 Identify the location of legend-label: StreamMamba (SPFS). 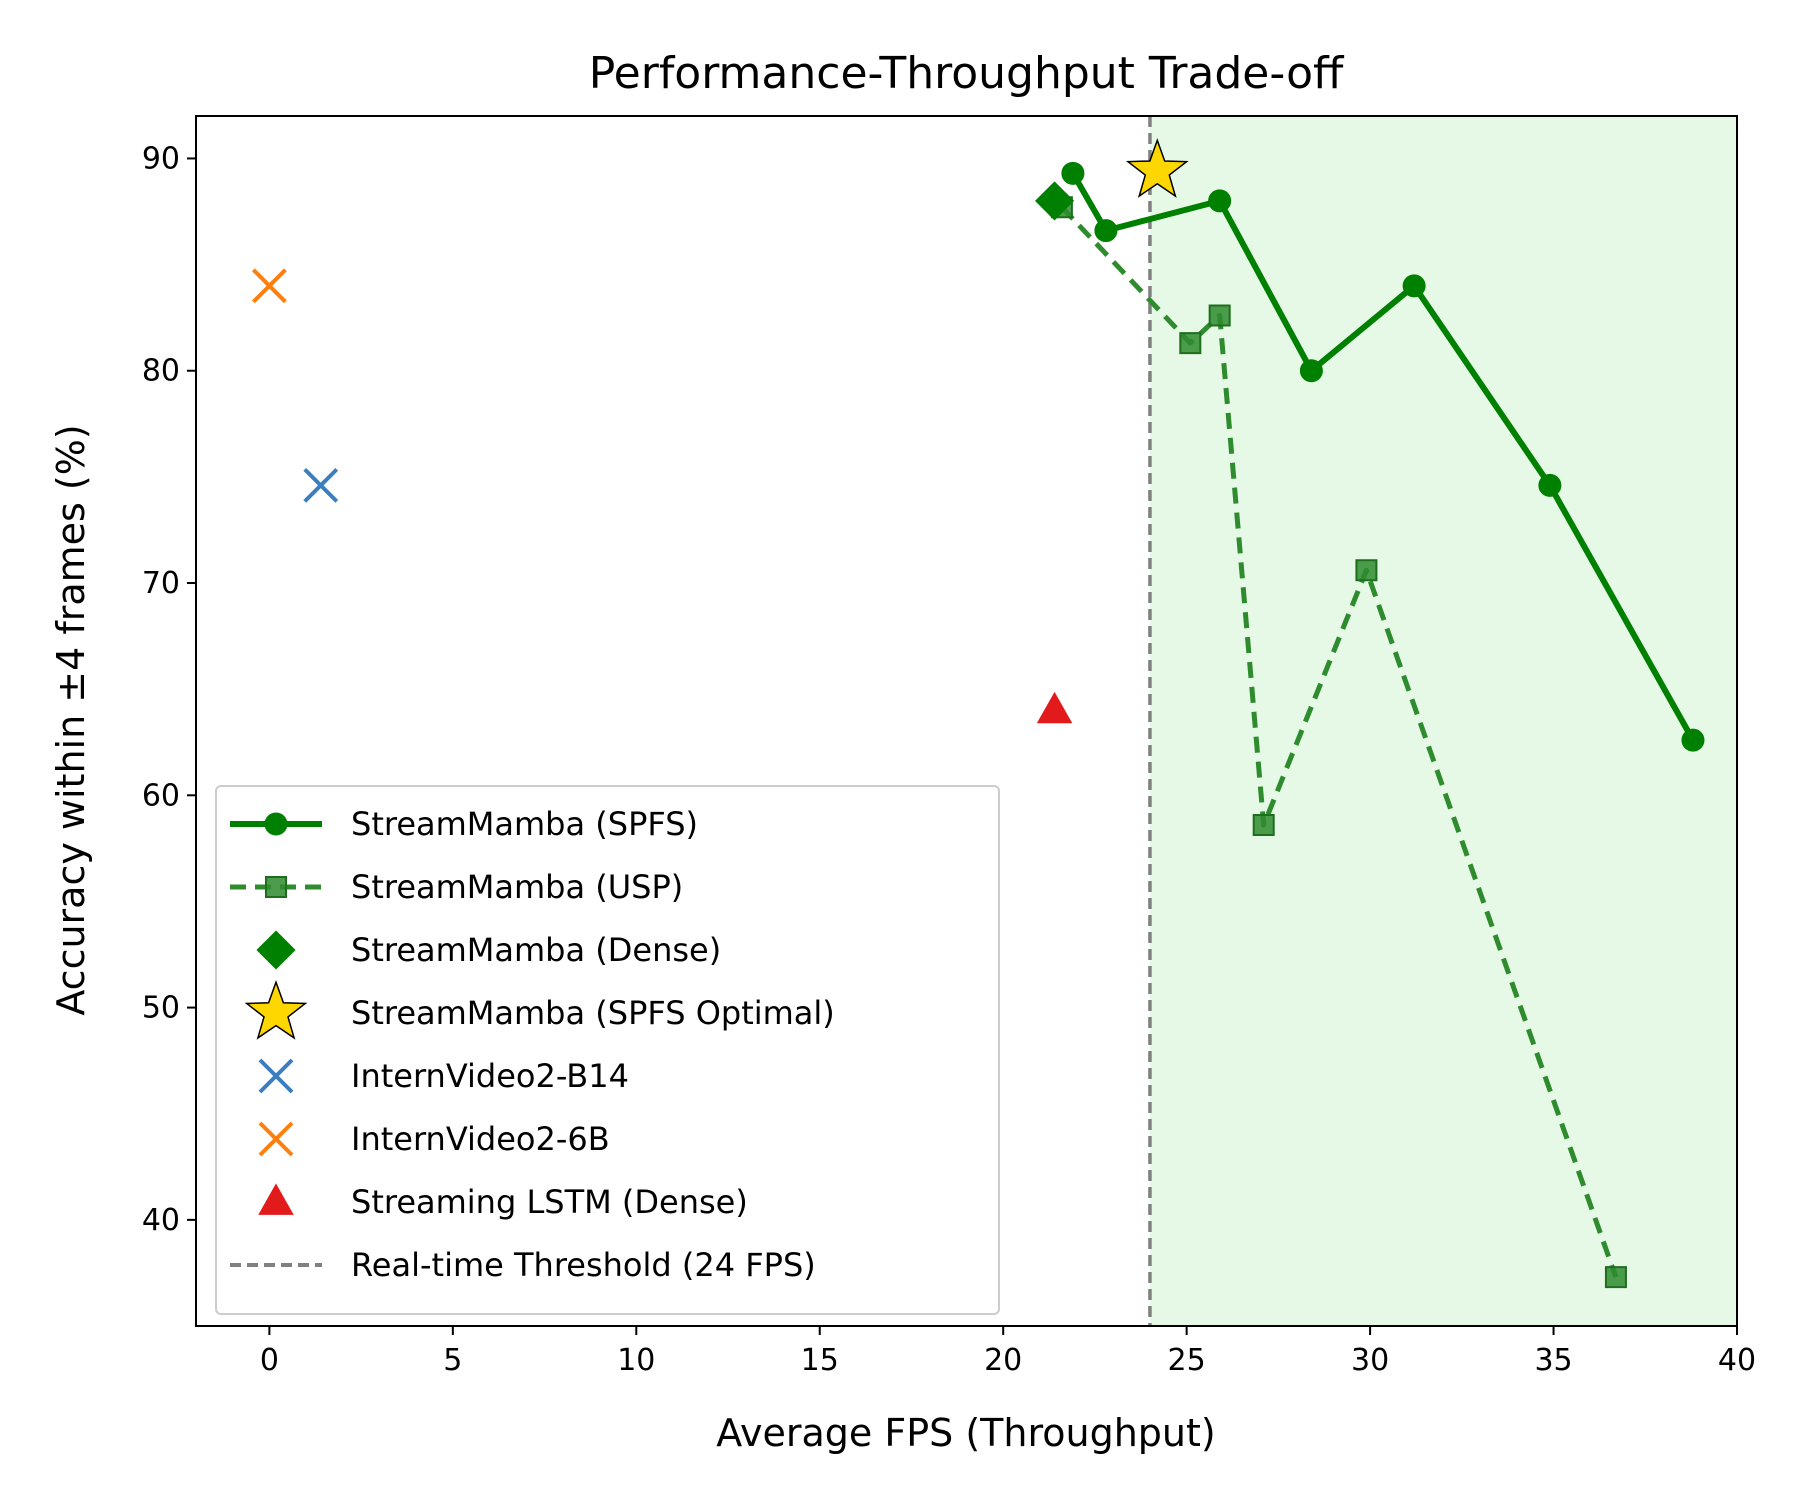
(524, 824).